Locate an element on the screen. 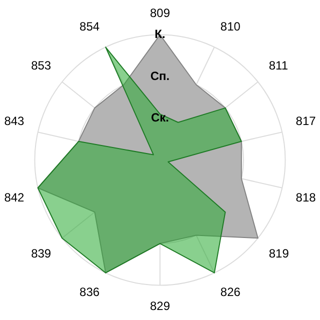 This screenshot has height=320, width=320. spoke-label: 818 is located at coordinates (306, 197).